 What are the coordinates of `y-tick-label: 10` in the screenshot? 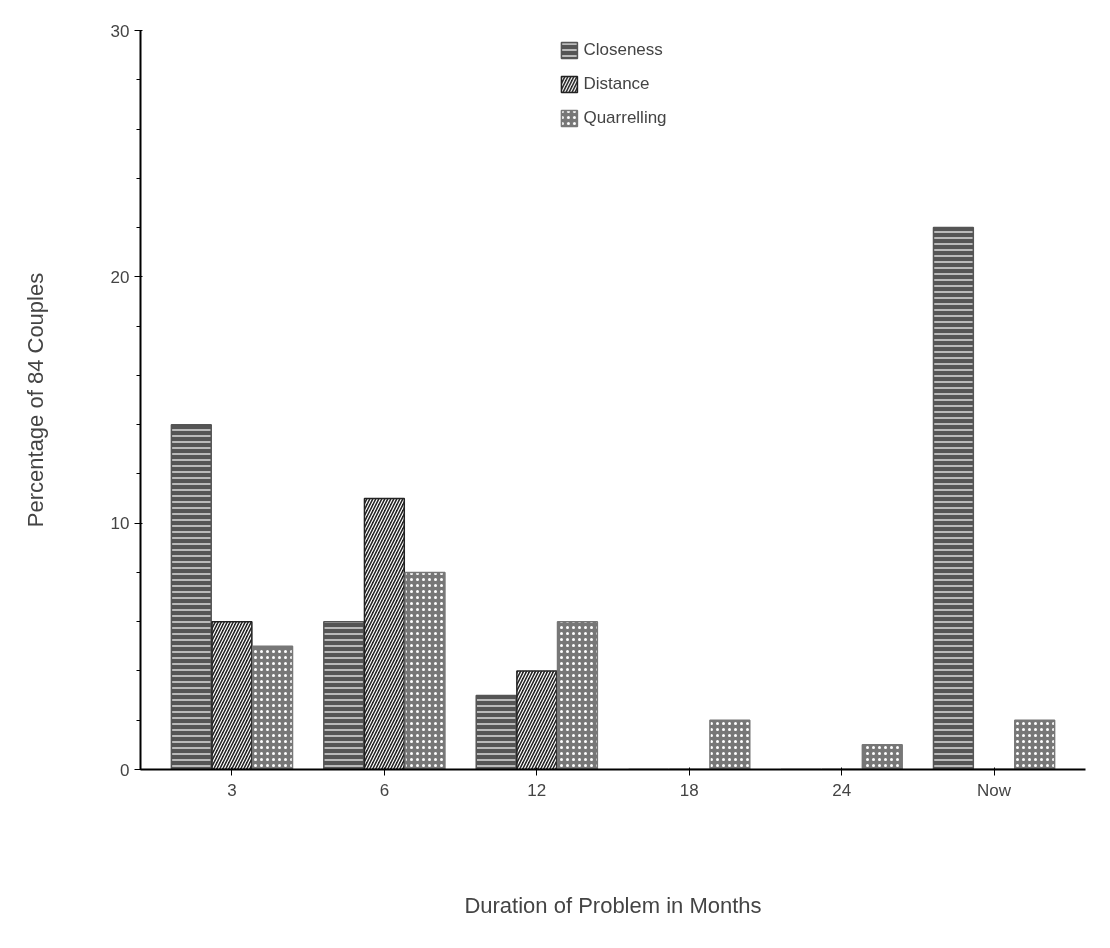 It's located at (120, 524).